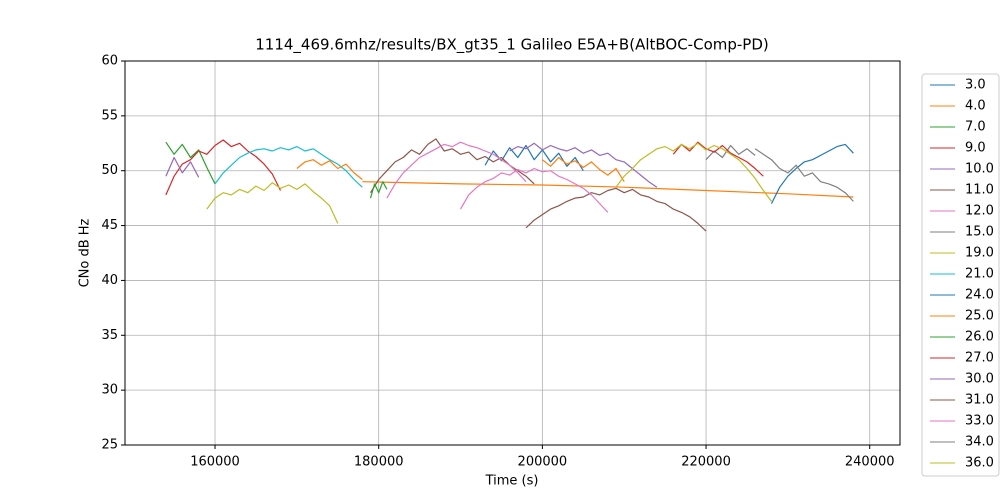  What do you see at coordinates (109, 115) in the screenshot?
I see `y-tick-label: 55` at bounding box center [109, 115].